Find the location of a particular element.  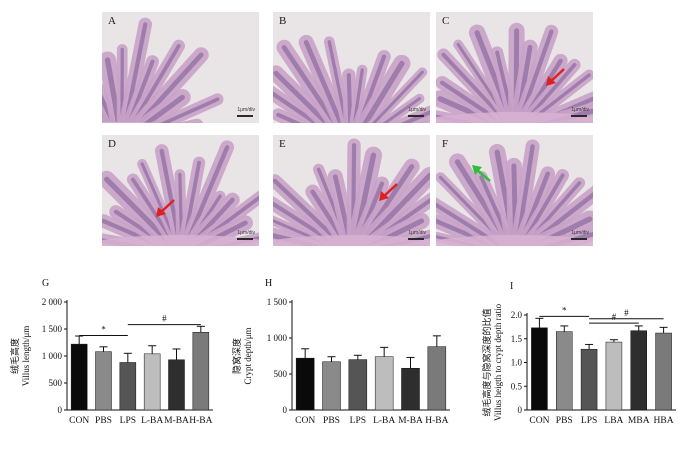

histology-panel-c: C 1μm/div is located at coordinates (514, 67).